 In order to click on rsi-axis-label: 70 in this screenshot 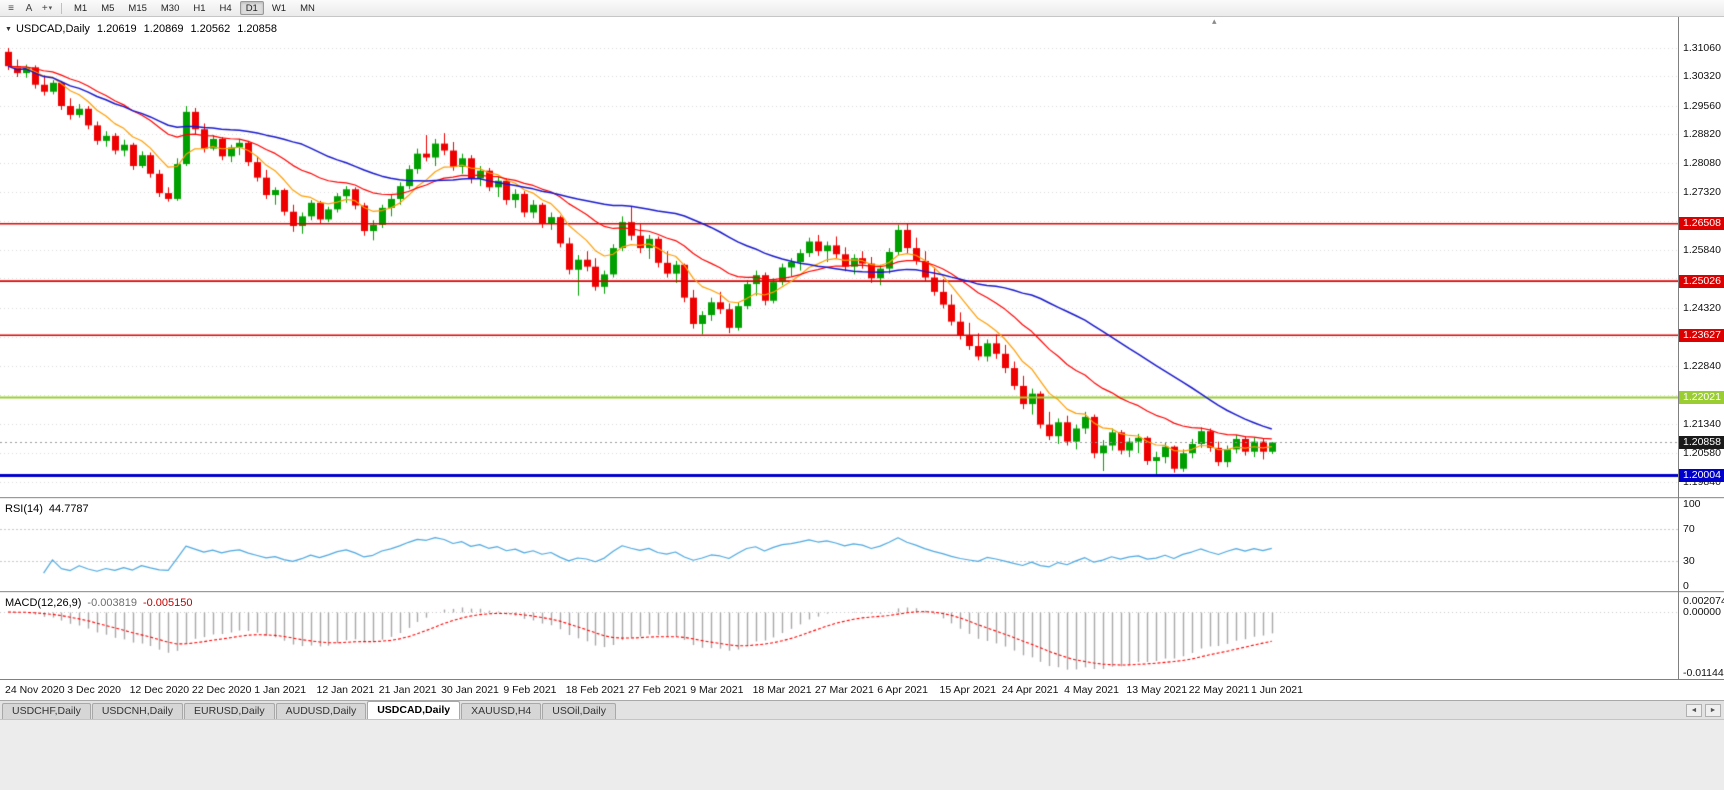, I will do `click(1689, 528)`.